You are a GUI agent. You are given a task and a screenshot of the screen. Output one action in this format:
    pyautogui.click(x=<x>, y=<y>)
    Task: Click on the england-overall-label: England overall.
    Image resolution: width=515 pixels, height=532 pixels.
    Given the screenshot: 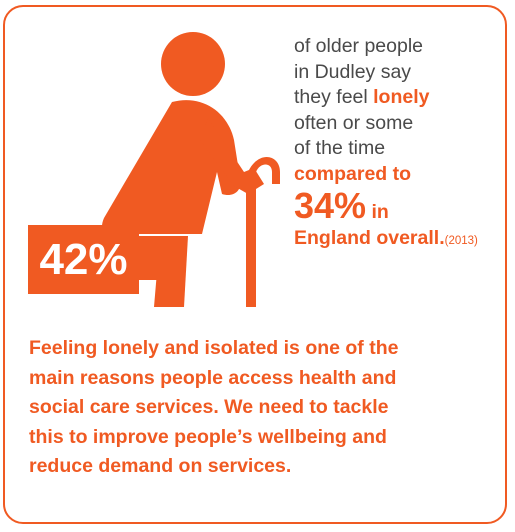 What is the action you would take?
    pyautogui.click(x=369, y=237)
    